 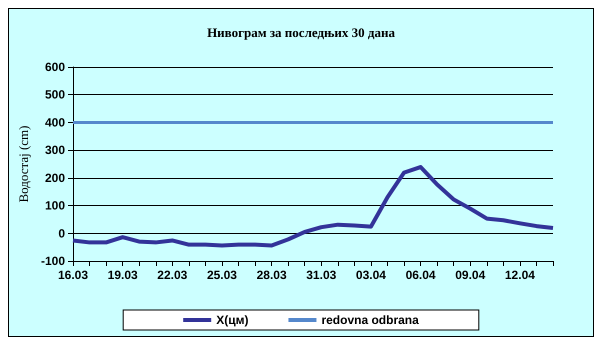 What do you see at coordinates (222, 275) in the screenshot?
I see `x-tick-label: 25.03` at bounding box center [222, 275].